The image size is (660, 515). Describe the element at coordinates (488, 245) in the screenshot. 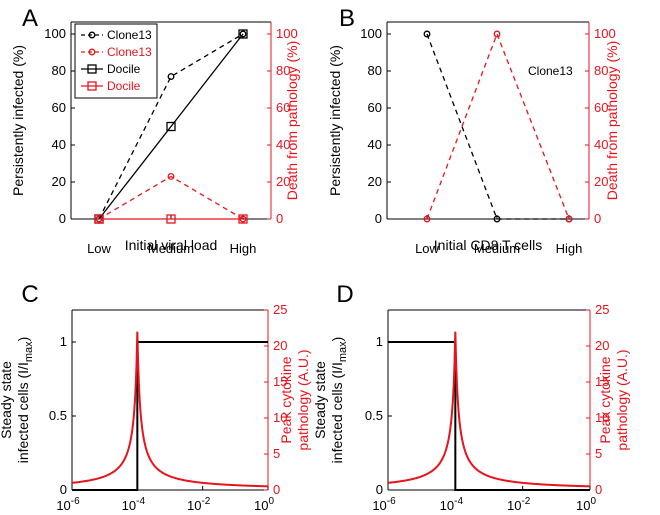

I see `panel-b-x-axis-label: Initial CD8 T cells` at that location.